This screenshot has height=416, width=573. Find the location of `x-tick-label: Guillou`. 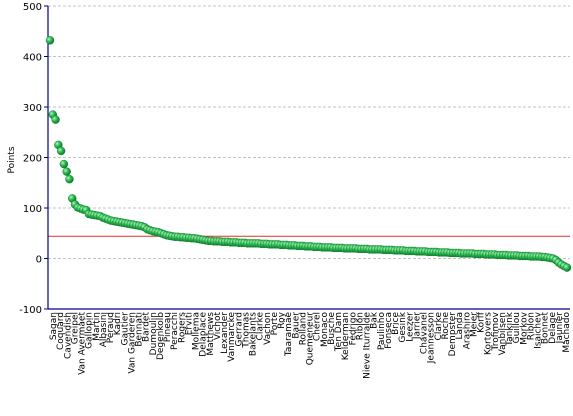

x-tick-label: Guillou is located at coordinates (517, 327).